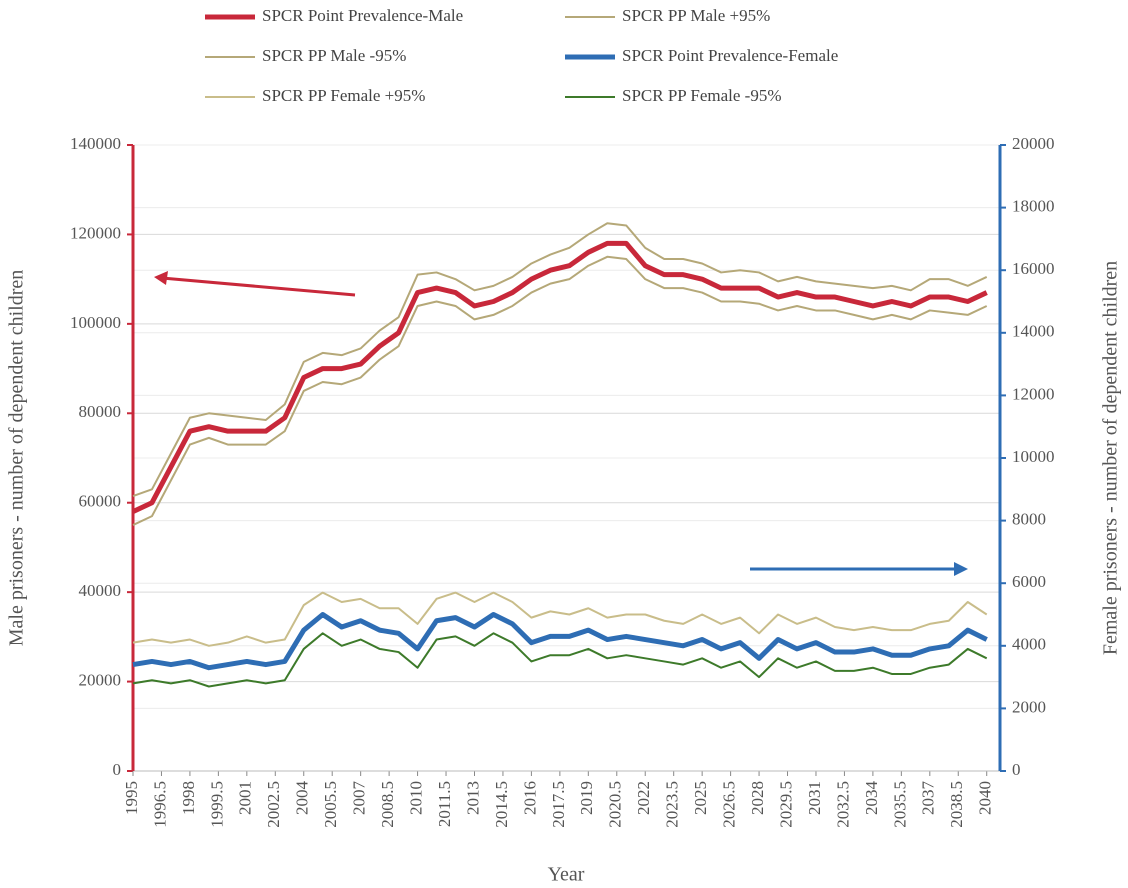 The image size is (1128, 888). What do you see at coordinates (444, 804) in the screenshot?
I see `x-tick-label: 2011.5` at bounding box center [444, 804].